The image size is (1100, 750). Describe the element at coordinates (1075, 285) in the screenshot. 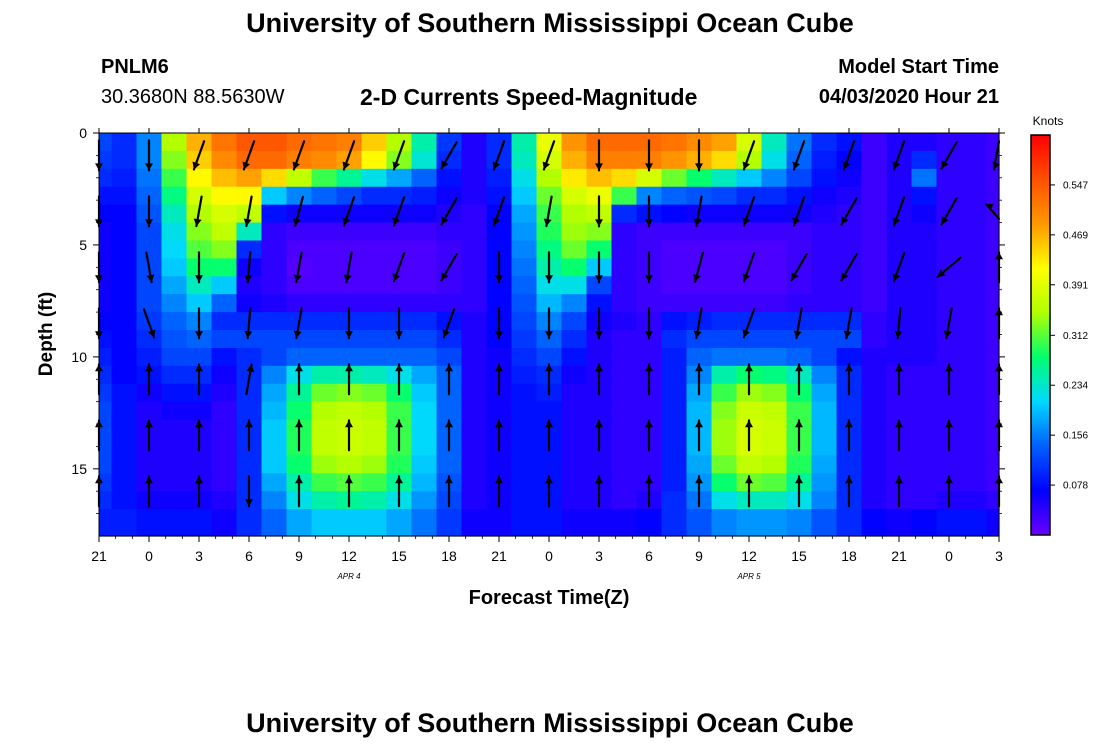

I see `colorbar-tick-label: 0.391` at that location.